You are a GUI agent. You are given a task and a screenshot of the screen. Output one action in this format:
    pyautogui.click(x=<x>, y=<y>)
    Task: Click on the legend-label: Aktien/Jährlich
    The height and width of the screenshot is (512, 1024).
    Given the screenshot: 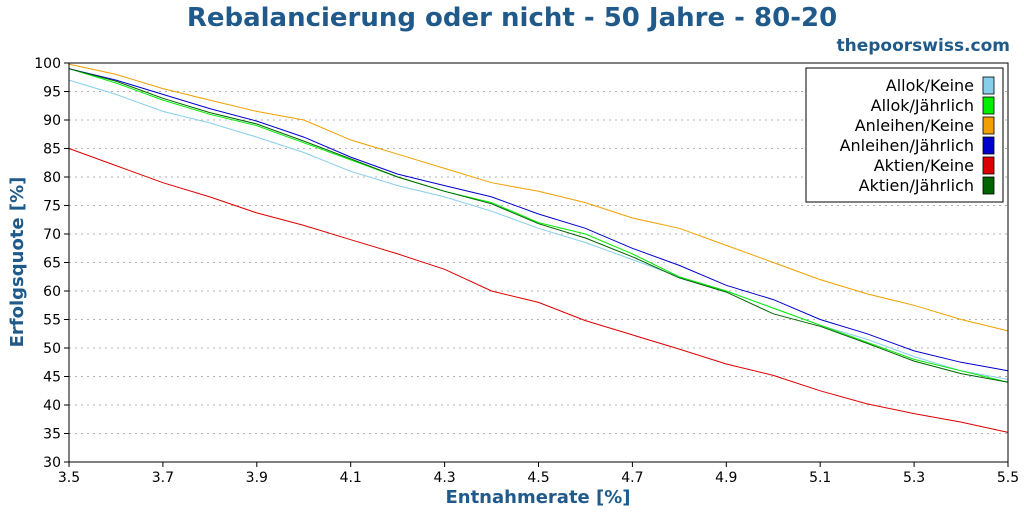 What is the action you would take?
    pyautogui.click(x=916, y=185)
    